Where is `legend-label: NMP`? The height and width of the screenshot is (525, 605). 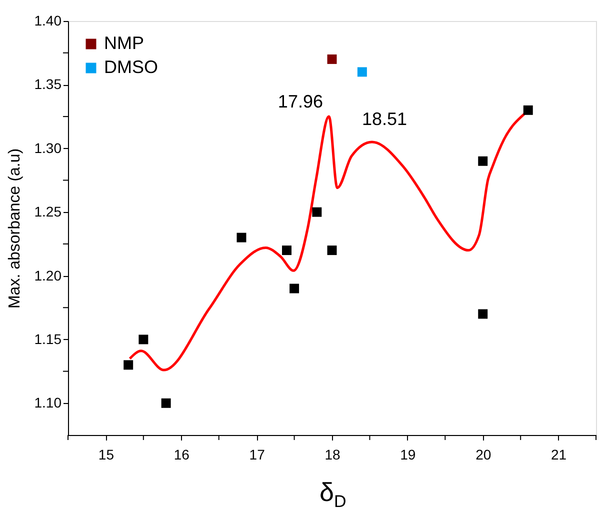
legend-label: NMP is located at coordinates (124, 43).